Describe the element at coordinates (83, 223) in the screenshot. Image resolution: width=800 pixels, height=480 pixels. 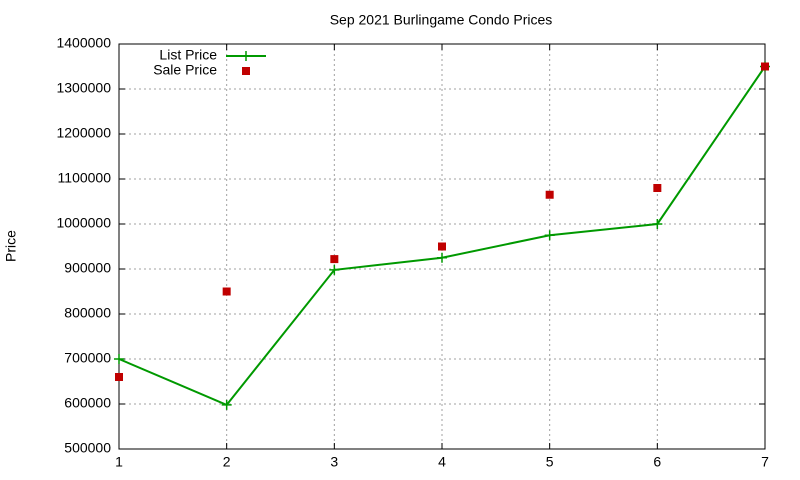
I see `y-tick-label: 1000000` at that location.